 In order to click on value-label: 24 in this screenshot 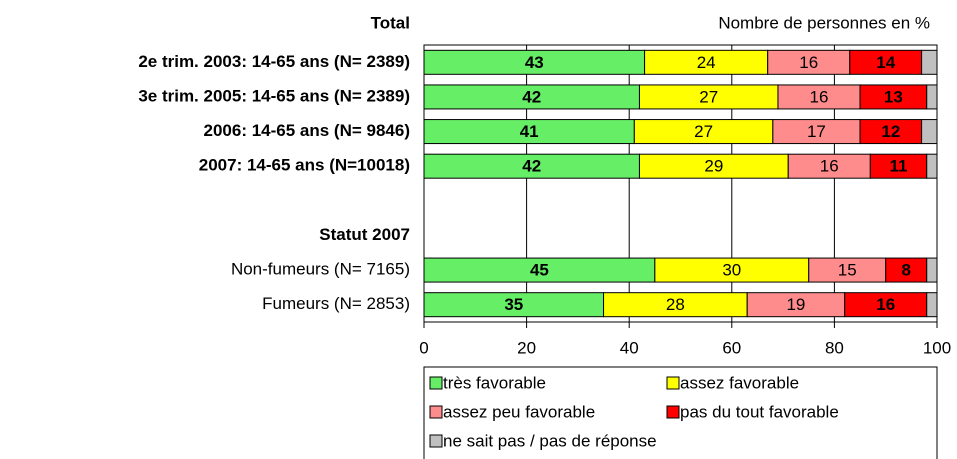, I will do `click(706, 62)`.